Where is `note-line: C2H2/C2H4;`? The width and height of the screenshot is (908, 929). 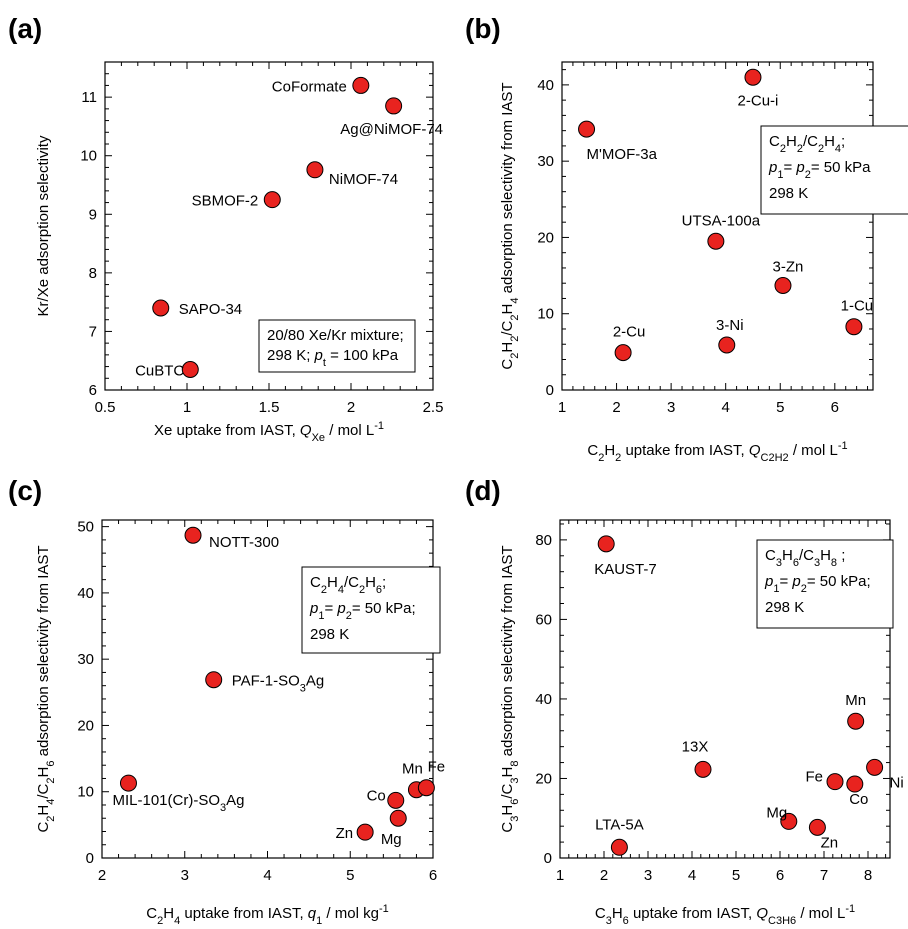
note-line: C2H2/C2H4; is located at coordinates (807, 144).